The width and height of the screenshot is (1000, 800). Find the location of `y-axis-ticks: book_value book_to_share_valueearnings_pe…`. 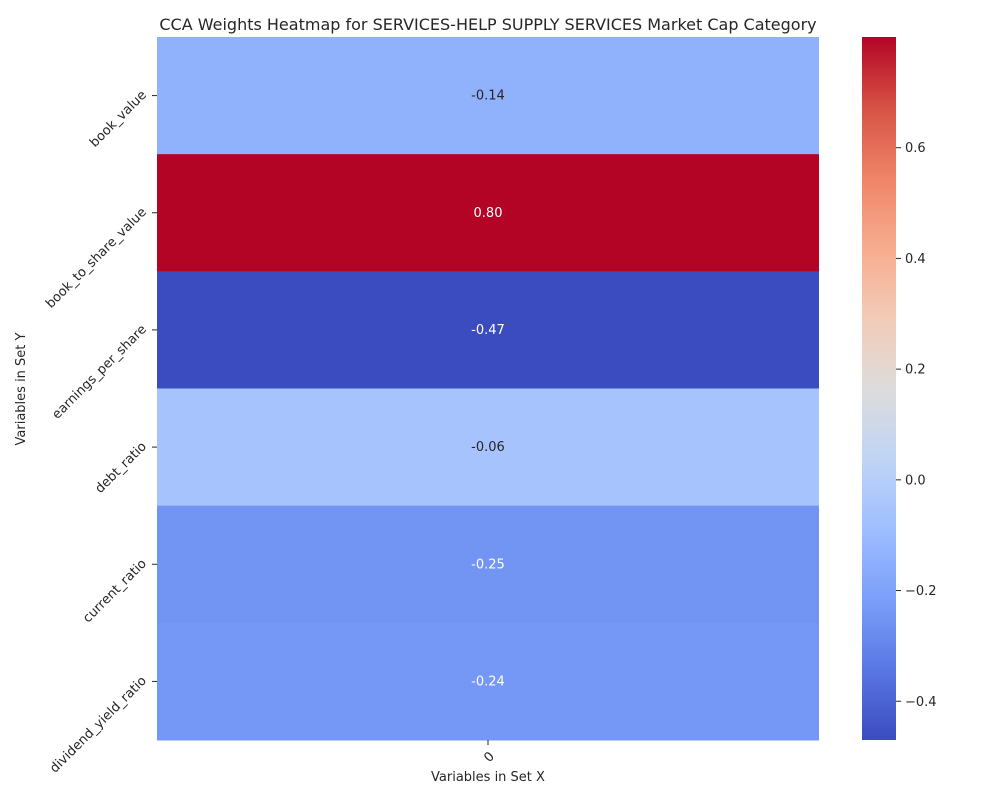

y-axis-ticks: book_value book_to_share_valueearnings_pe… is located at coordinates (100, 432).